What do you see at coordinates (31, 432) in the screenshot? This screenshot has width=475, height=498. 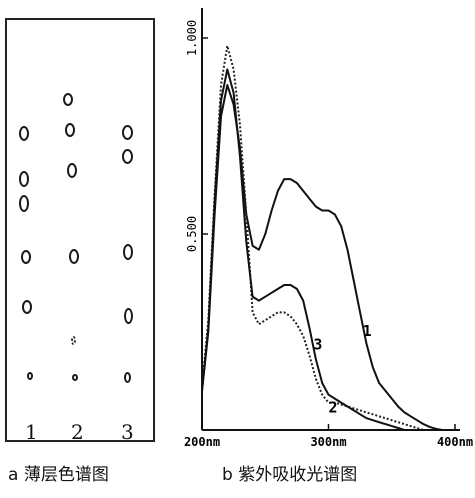 I see `lane-label-1: 1` at bounding box center [31, 432].